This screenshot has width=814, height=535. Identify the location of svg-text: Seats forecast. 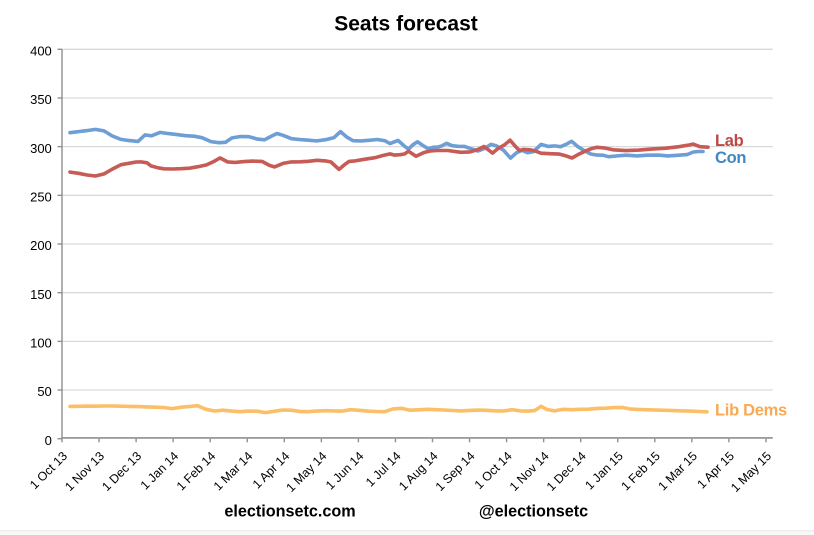
(406, 24).